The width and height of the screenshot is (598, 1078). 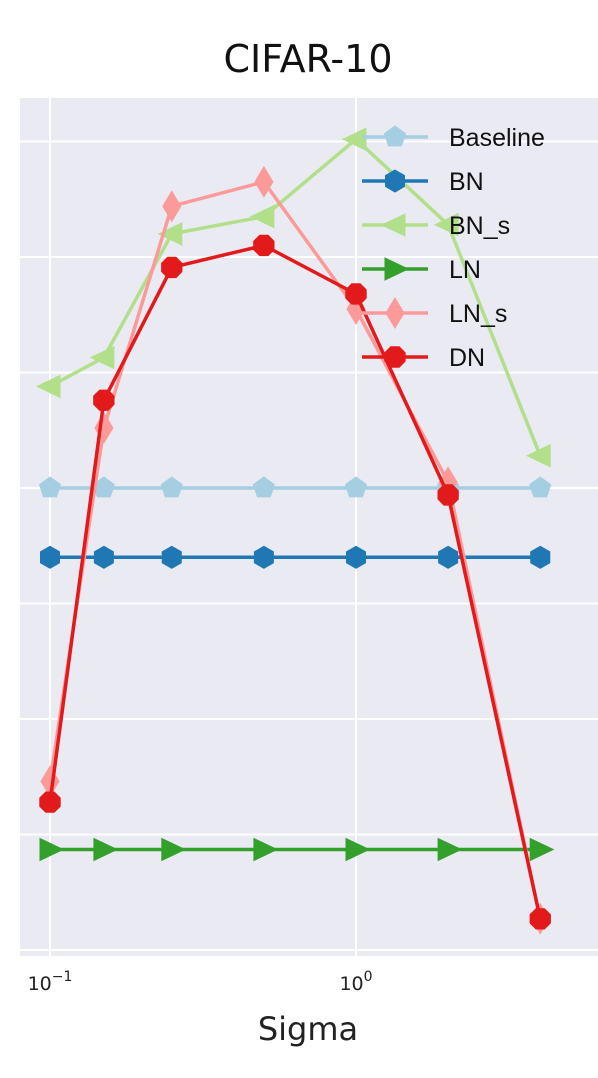 I want to click on x-axis-label: Sigma, so click(x=308, y=1029).